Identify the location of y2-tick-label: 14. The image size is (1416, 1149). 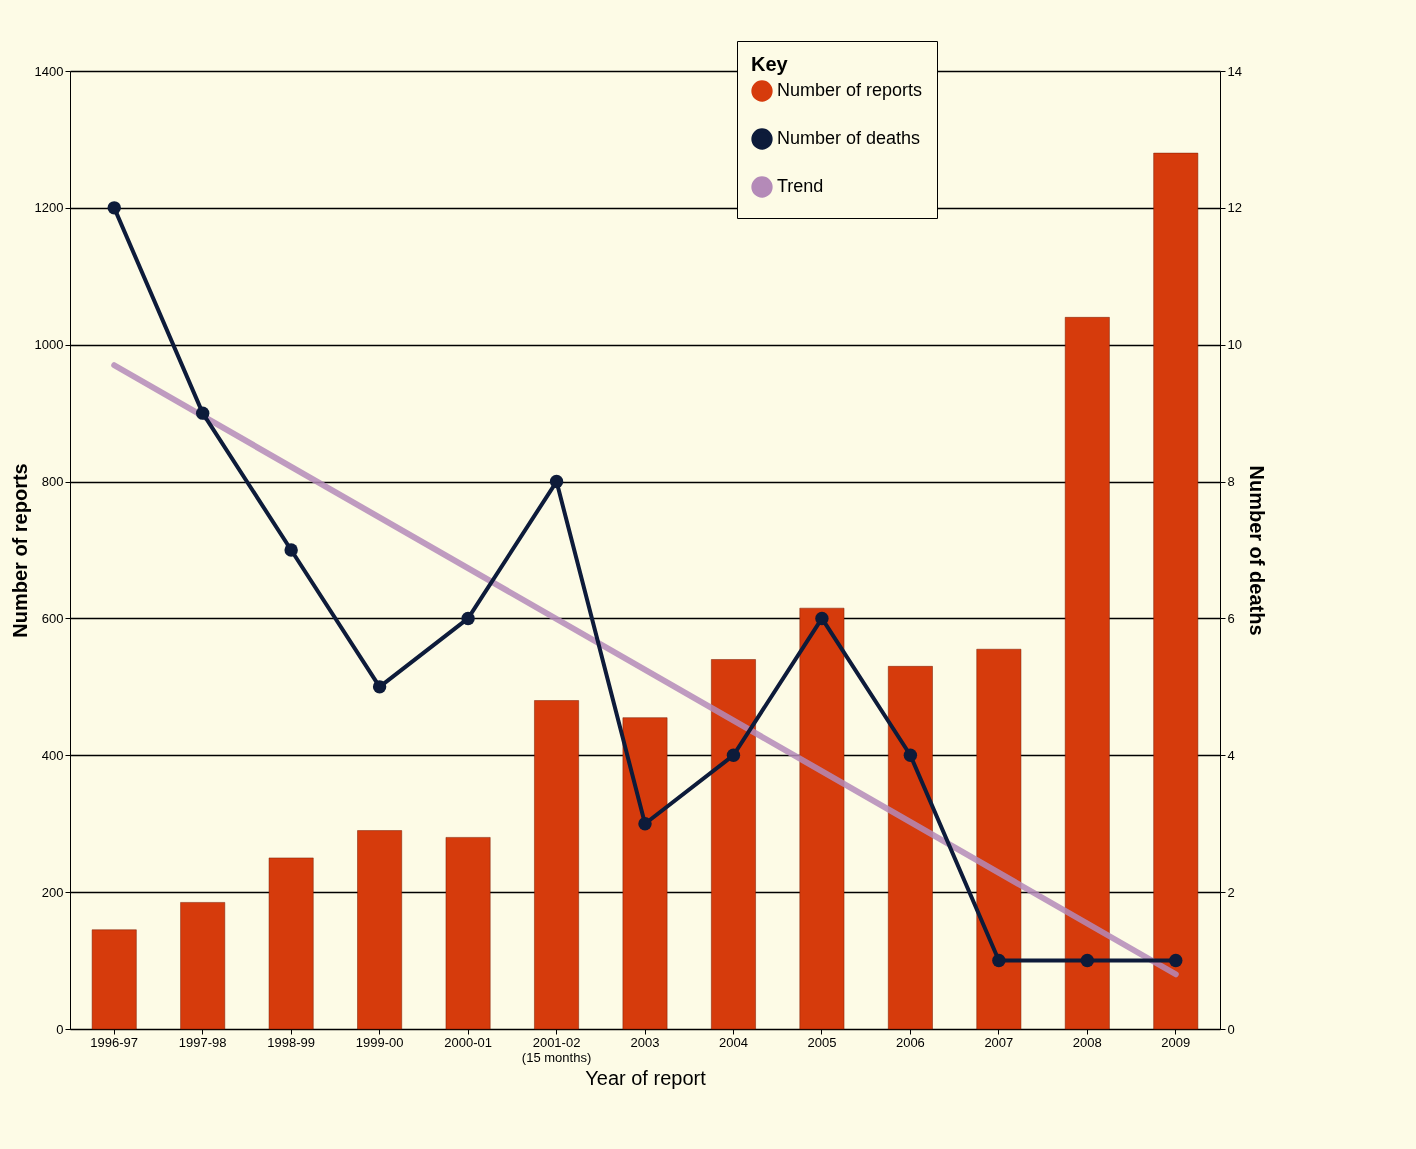
(1234, 71).